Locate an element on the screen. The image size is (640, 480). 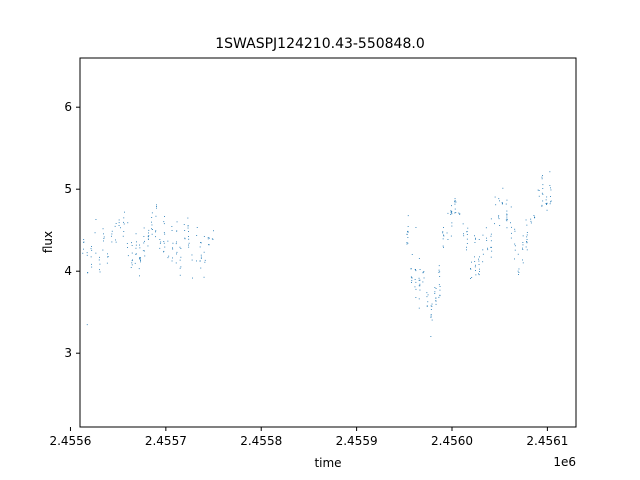
x-axis-label: time is located at coordinates (327, 463).